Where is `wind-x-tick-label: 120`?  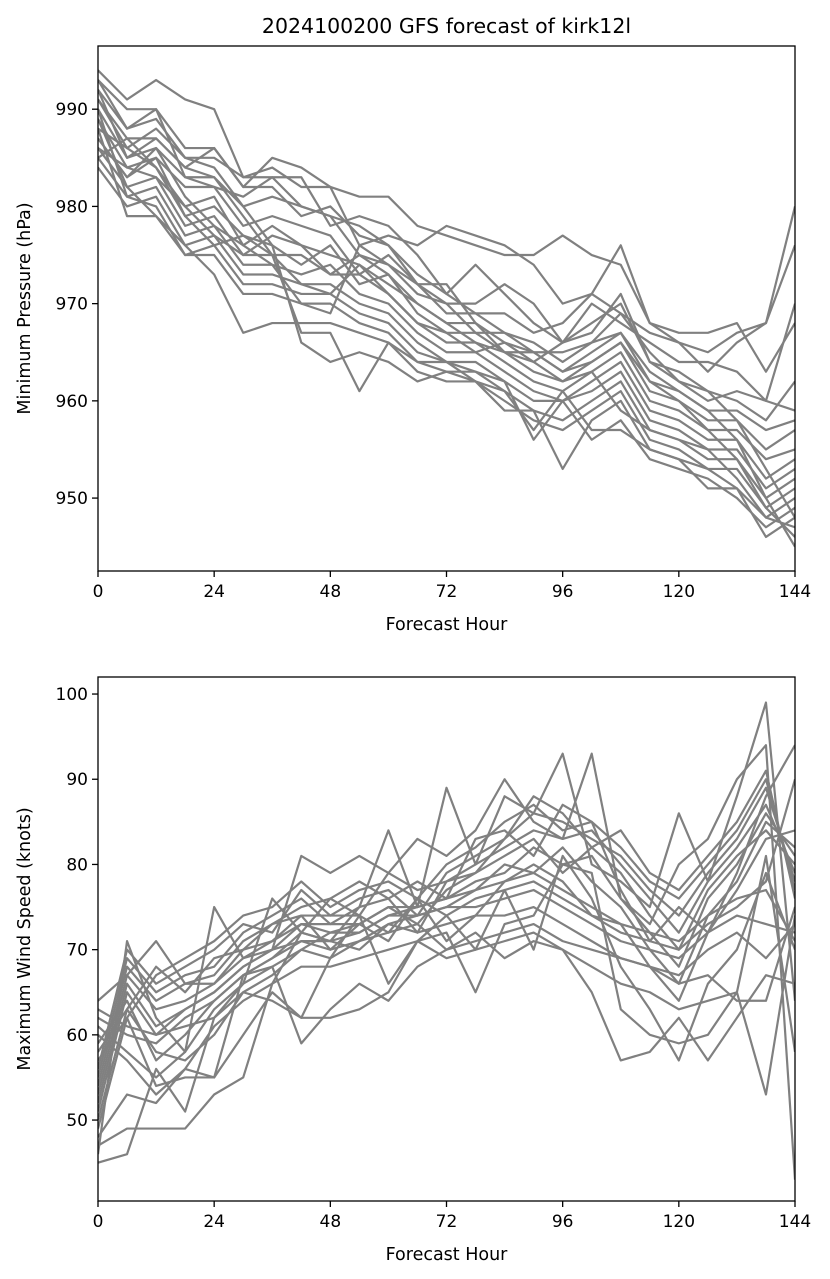 wind-x-tick-label: 120 is located at coordinates (679, 1222).